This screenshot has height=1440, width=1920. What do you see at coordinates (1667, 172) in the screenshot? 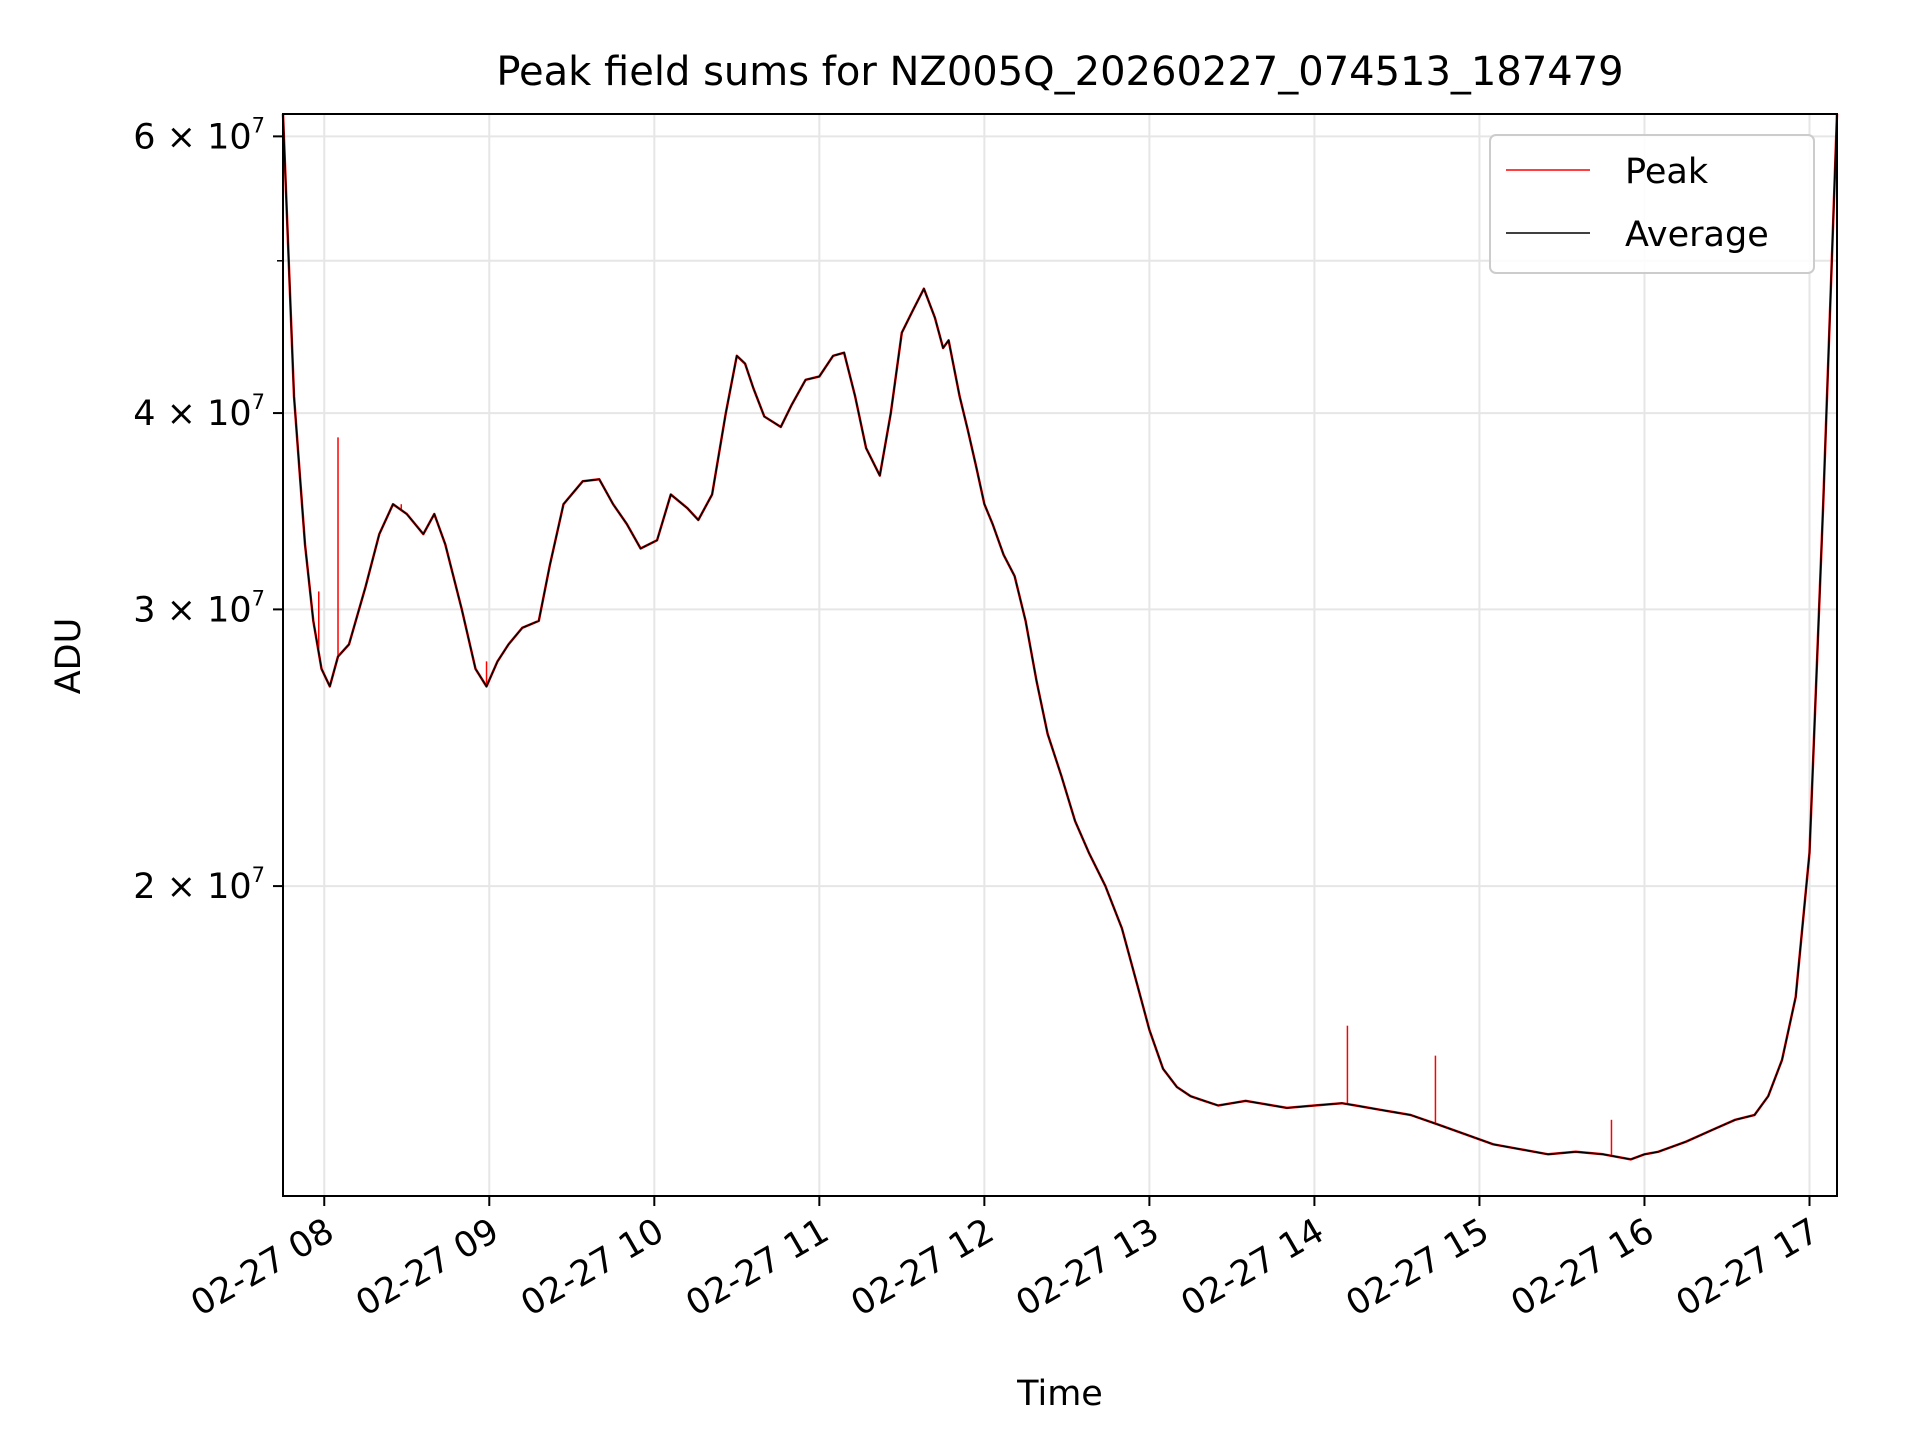
I see `legend-label-peak: Peak` at bounding box center [1667, 172].